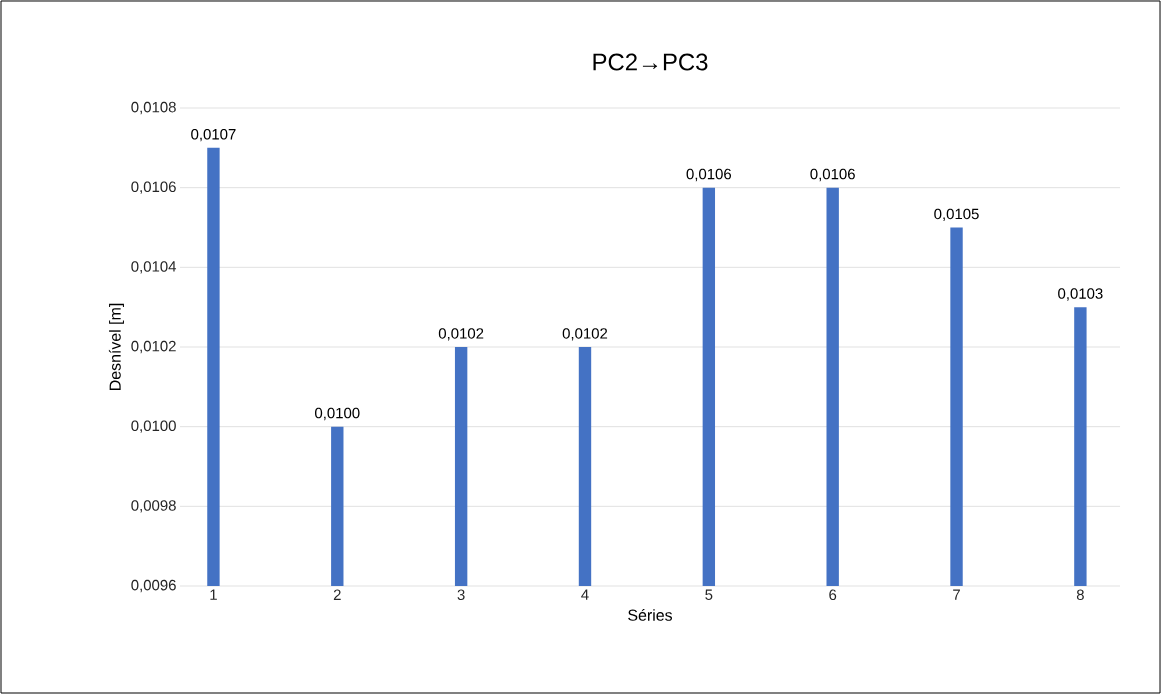 The image size is (1161, 694). What do you see at coordinates (153, 108) in the screenshot?
I see `y-tick-label: 0,0108` at bounding box center [153, 108].